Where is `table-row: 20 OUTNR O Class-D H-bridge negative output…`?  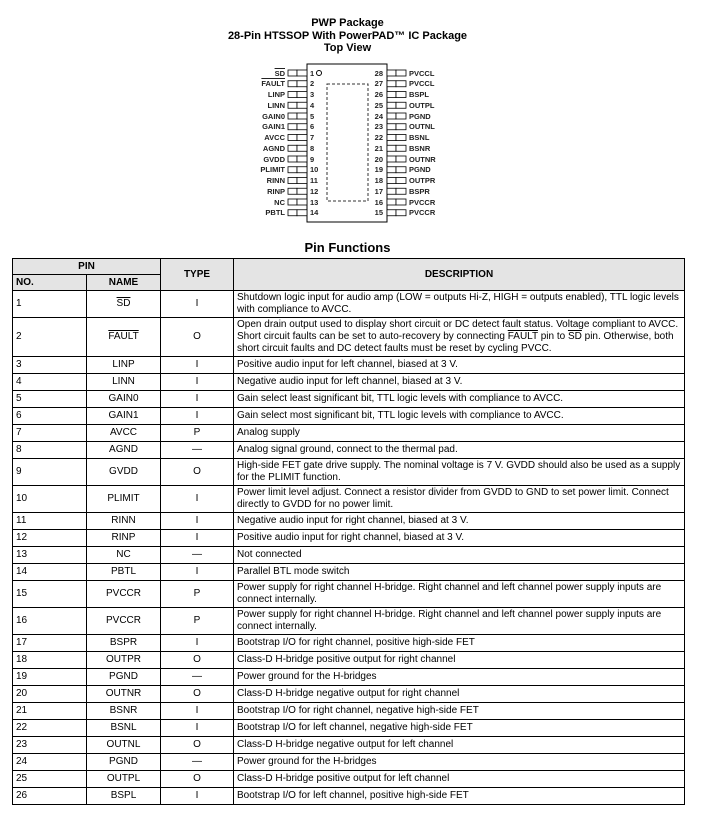 table-row: 20 OUTNR O Class-D H-bridge negative output… is located at coordinates (348, 694).